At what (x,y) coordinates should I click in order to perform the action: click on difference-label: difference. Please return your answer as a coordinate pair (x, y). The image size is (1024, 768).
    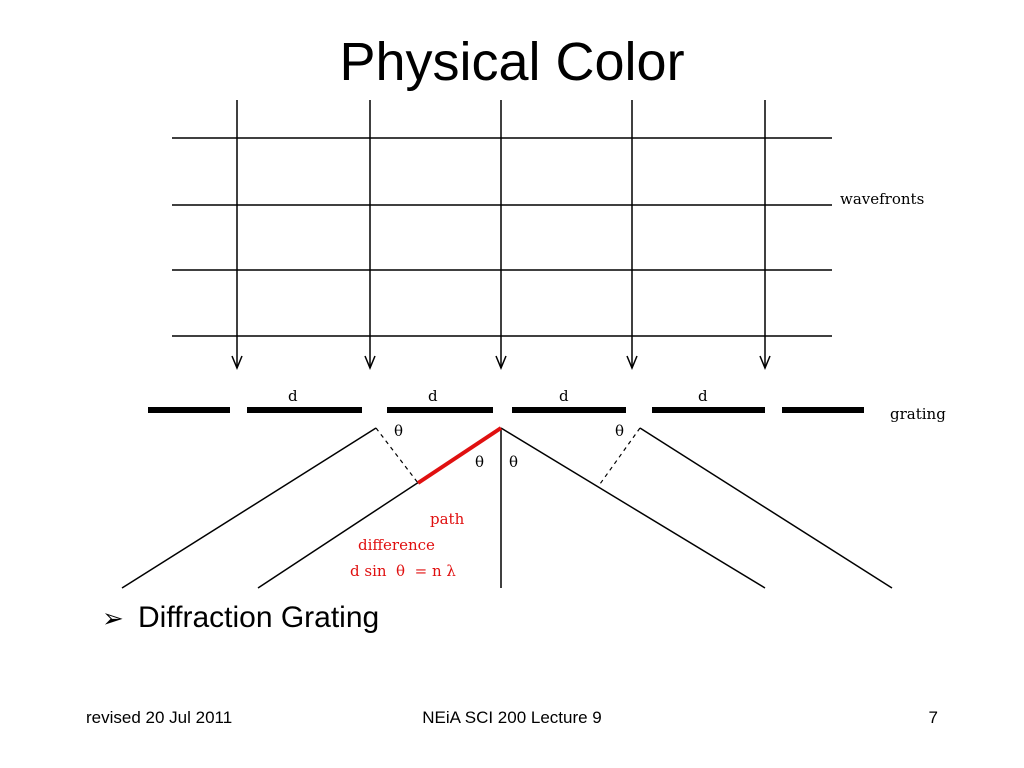
    Looking at the image, I should click on (396, 545).